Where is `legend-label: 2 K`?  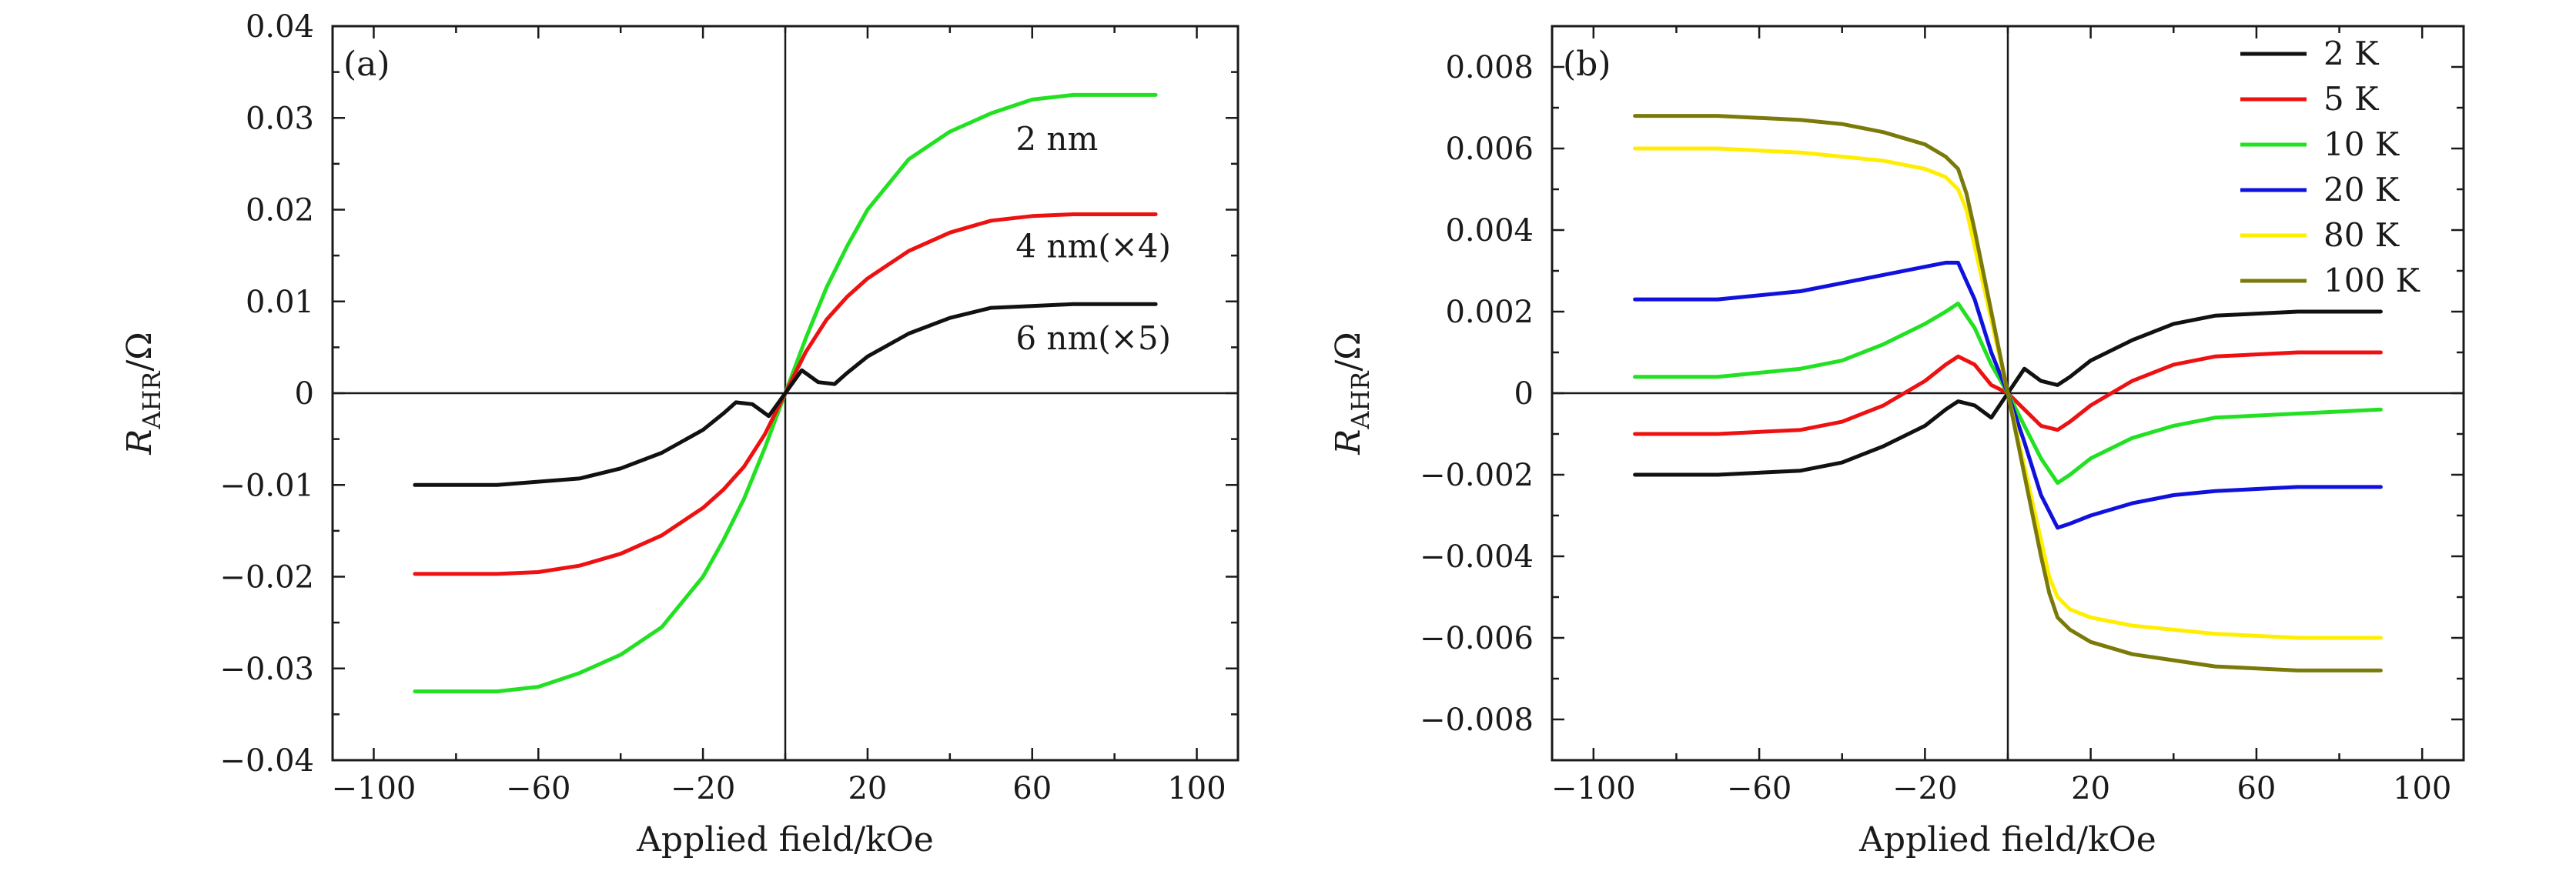 legend-label: 2 K is located at coordinates (2351, 53).